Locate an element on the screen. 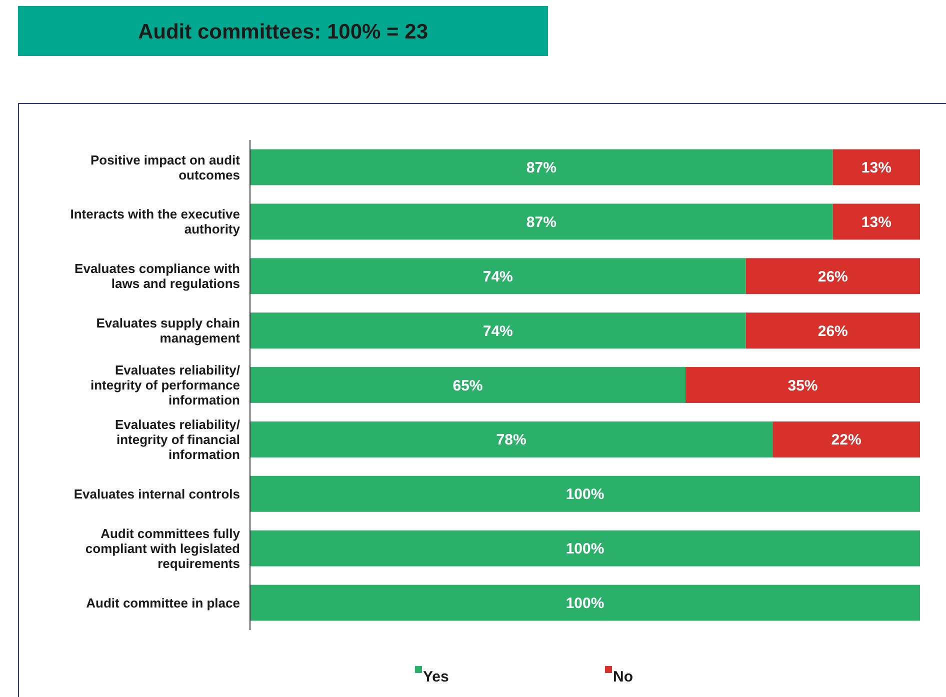  legend-label: No is located at coordinates (623, 677).